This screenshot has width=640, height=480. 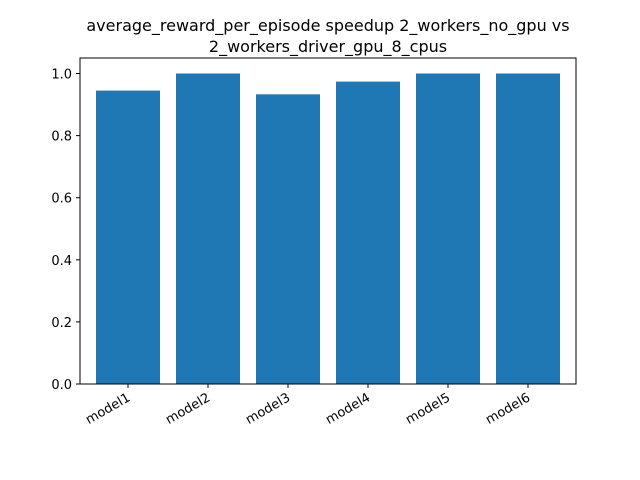 I want to click on bar-model1, so click(x=128, y=237).